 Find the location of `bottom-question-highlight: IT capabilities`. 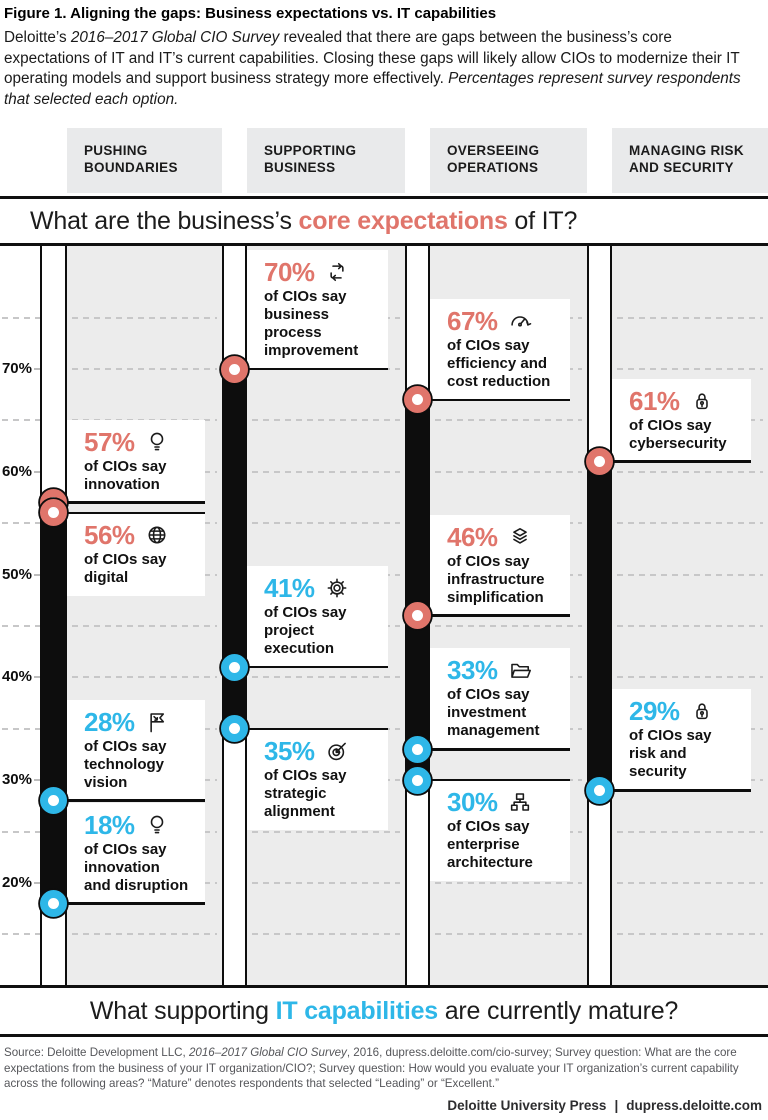

bottom-question-highlight: IT capabilities is located at coordinates (357, 1010).